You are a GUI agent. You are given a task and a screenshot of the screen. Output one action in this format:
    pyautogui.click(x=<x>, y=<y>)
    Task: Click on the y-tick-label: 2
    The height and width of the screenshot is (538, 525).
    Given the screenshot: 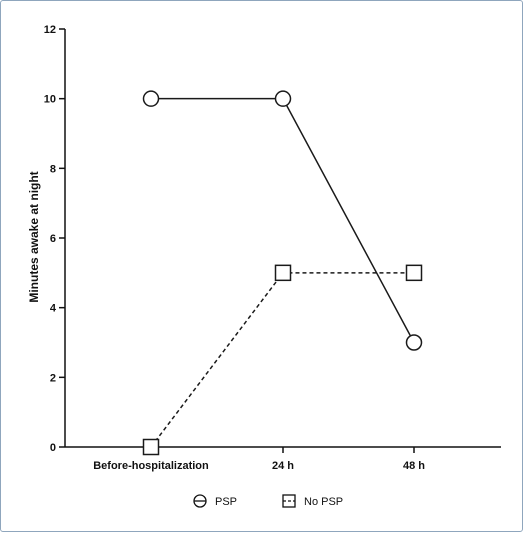 What is the action you would take?
    pyautogui.click(x=53, y=378)
    